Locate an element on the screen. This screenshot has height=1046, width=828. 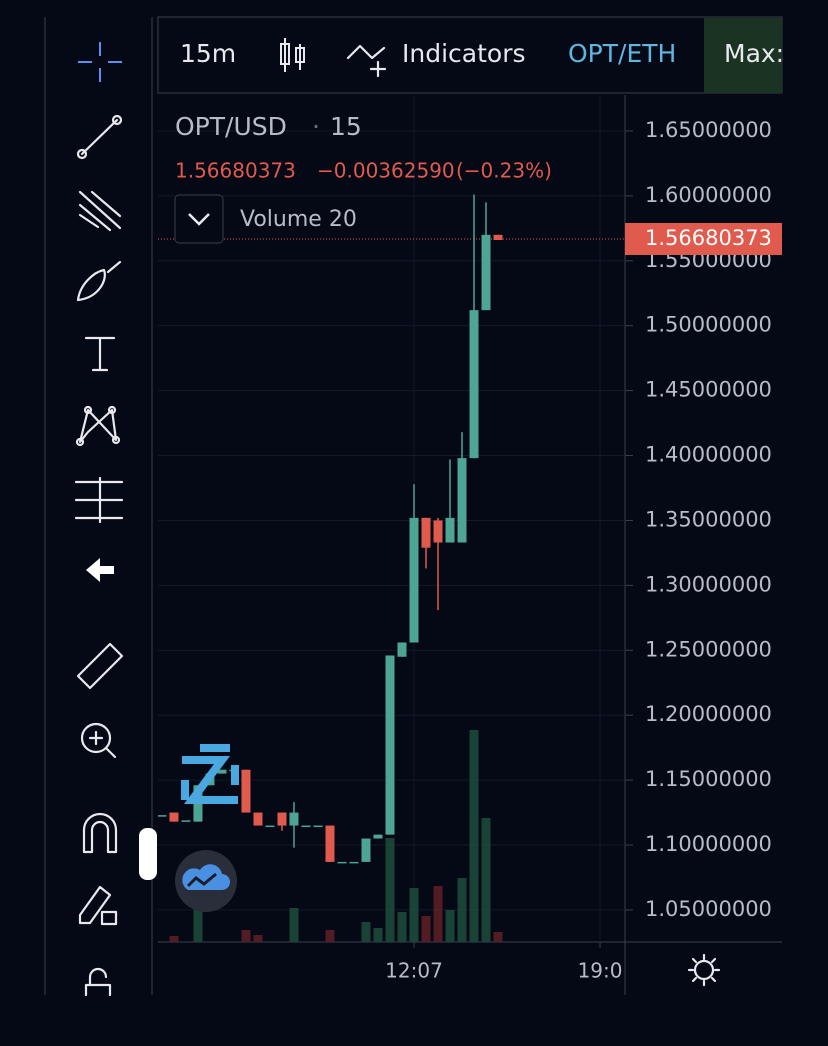
legend-change: −0.00362590 is located at coordinates (386, 171).